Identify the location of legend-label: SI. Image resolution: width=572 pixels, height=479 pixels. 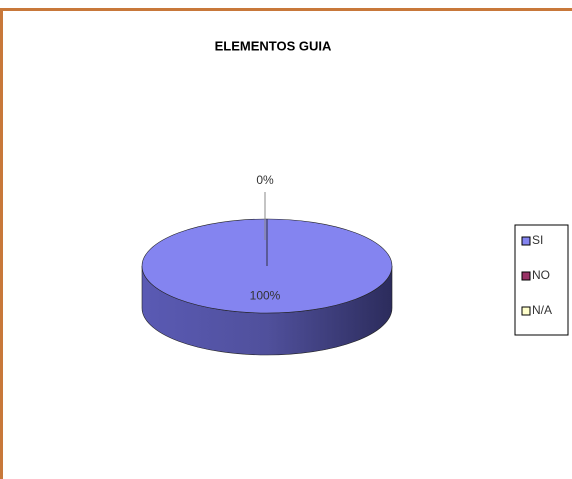
(537, 240).